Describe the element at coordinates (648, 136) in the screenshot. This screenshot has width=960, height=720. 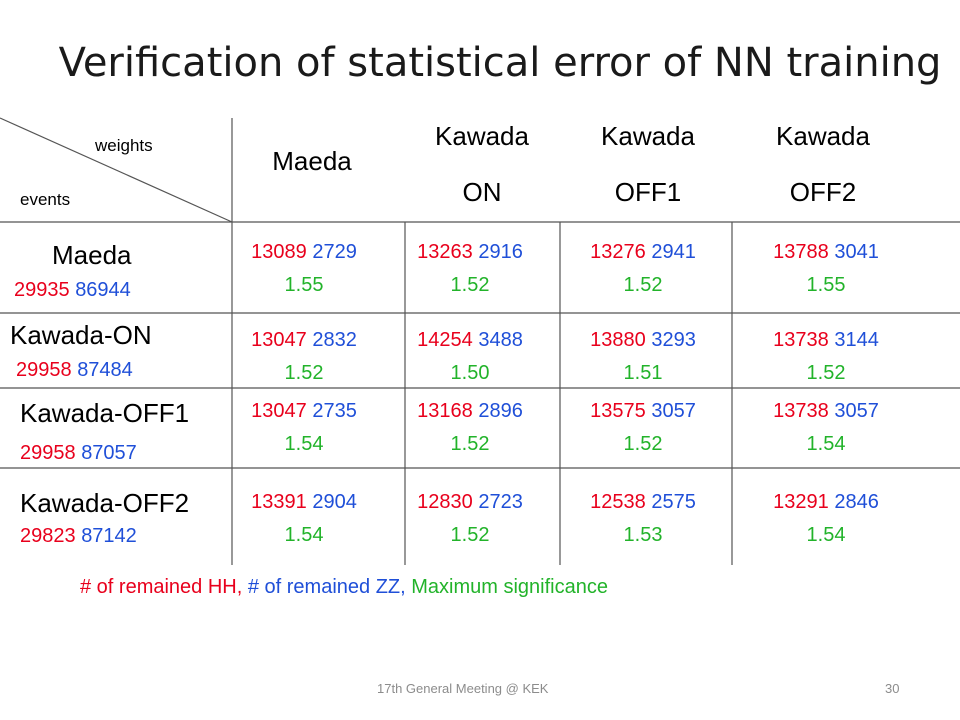
I see `column-header-kawada-off1-line1: Kawada` at that location.